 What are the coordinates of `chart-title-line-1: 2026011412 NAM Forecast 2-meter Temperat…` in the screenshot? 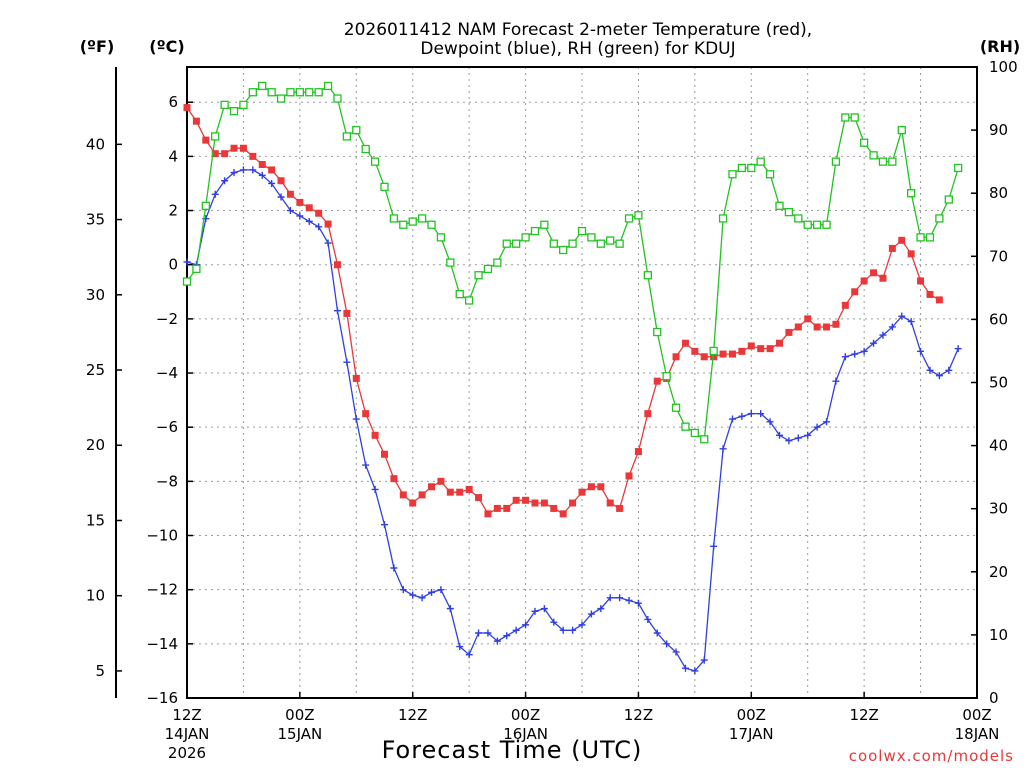 It's located at (578, 30).